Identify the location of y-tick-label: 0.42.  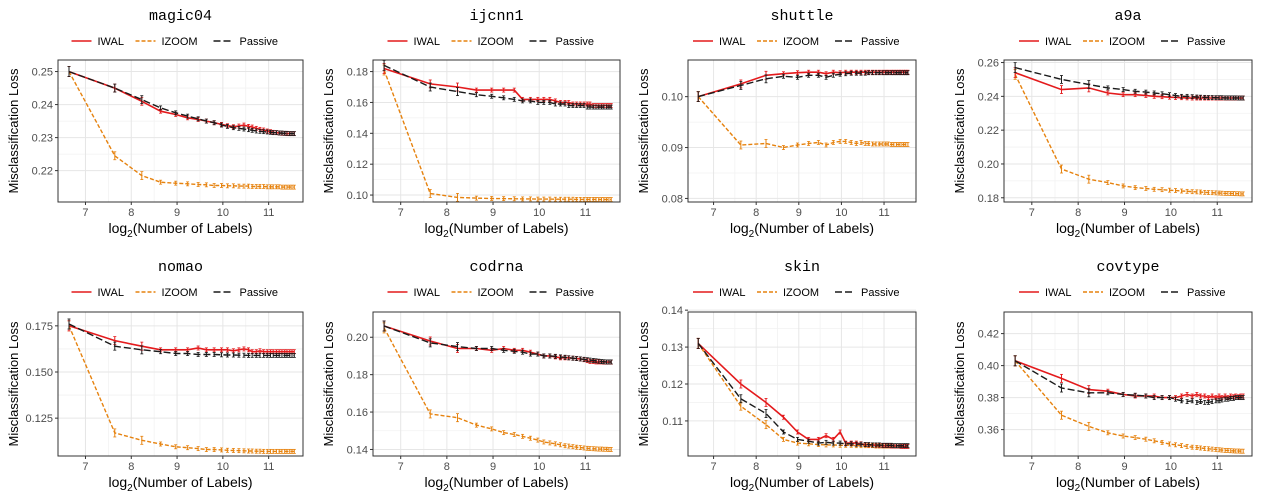
(988, 335).